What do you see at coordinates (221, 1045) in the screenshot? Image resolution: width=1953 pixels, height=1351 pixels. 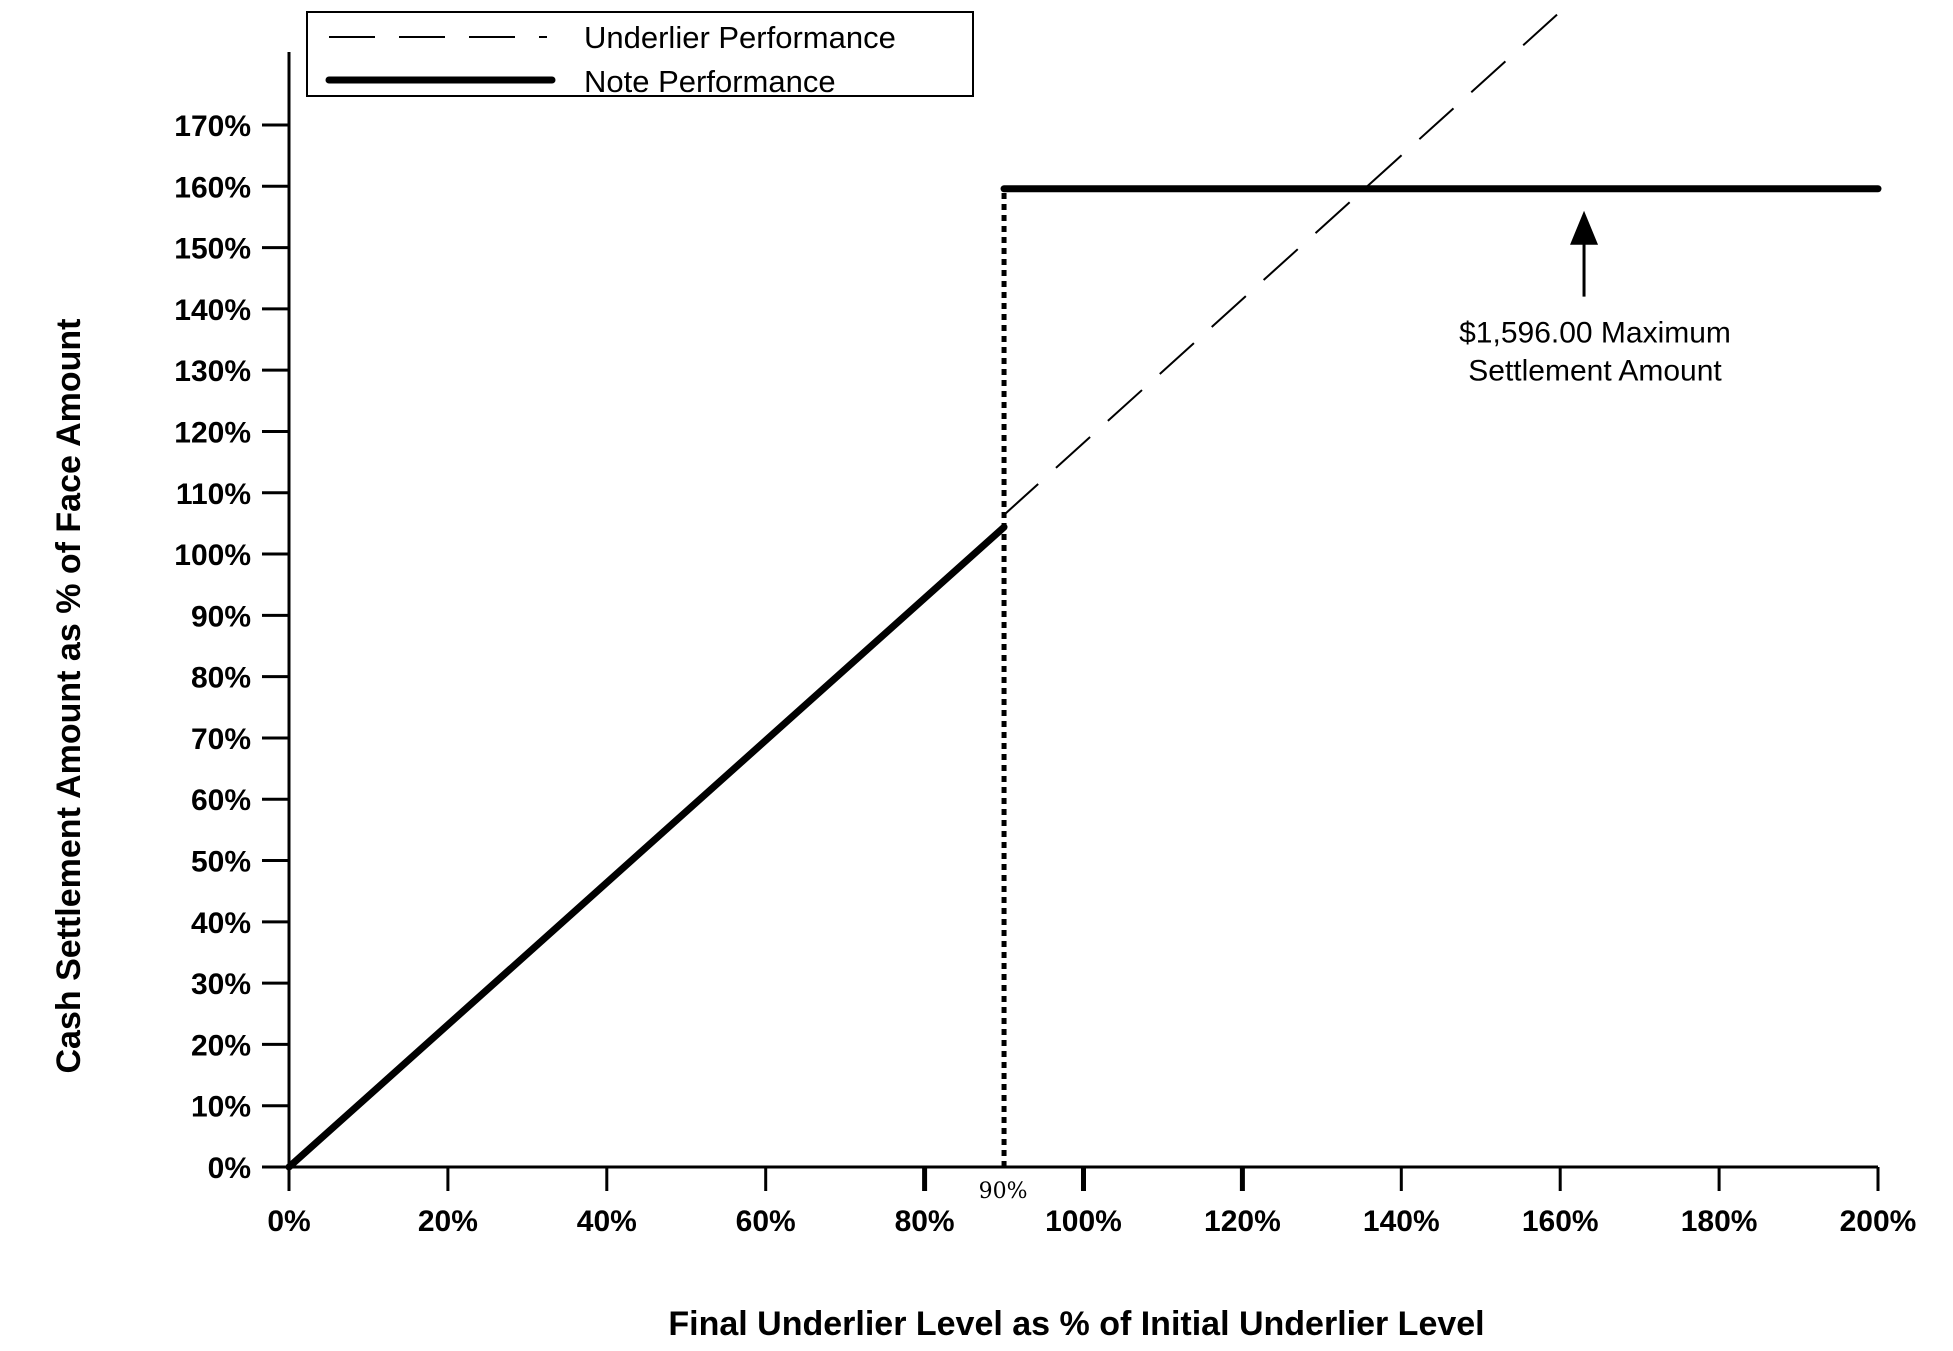 I see `y-tick-label: 20%` at bounding box center [221, 1045].